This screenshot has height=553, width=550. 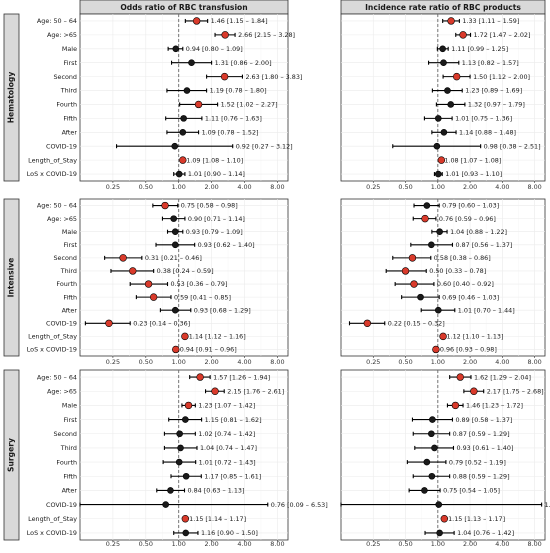 What do you see at coordinates (255, 391) in the screenshot?
I see `estimate-label: 2.15 [1.76 – 2.61]` at bounding box center [255, 391].